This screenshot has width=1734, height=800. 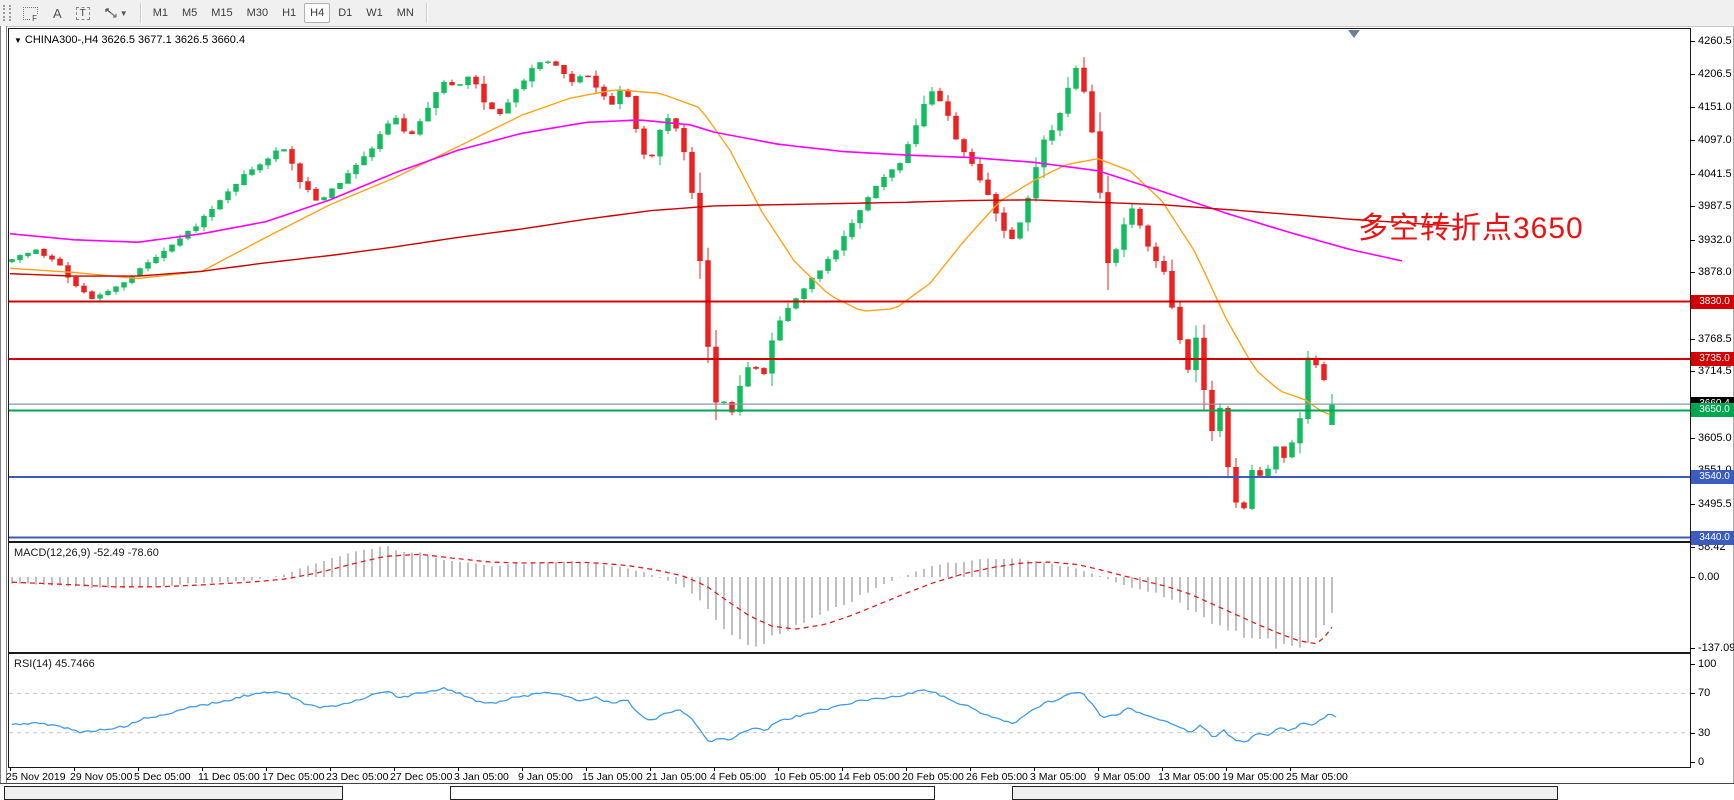 I want to click on arrows-tool-button: ▼, so click(x=116, y=13).